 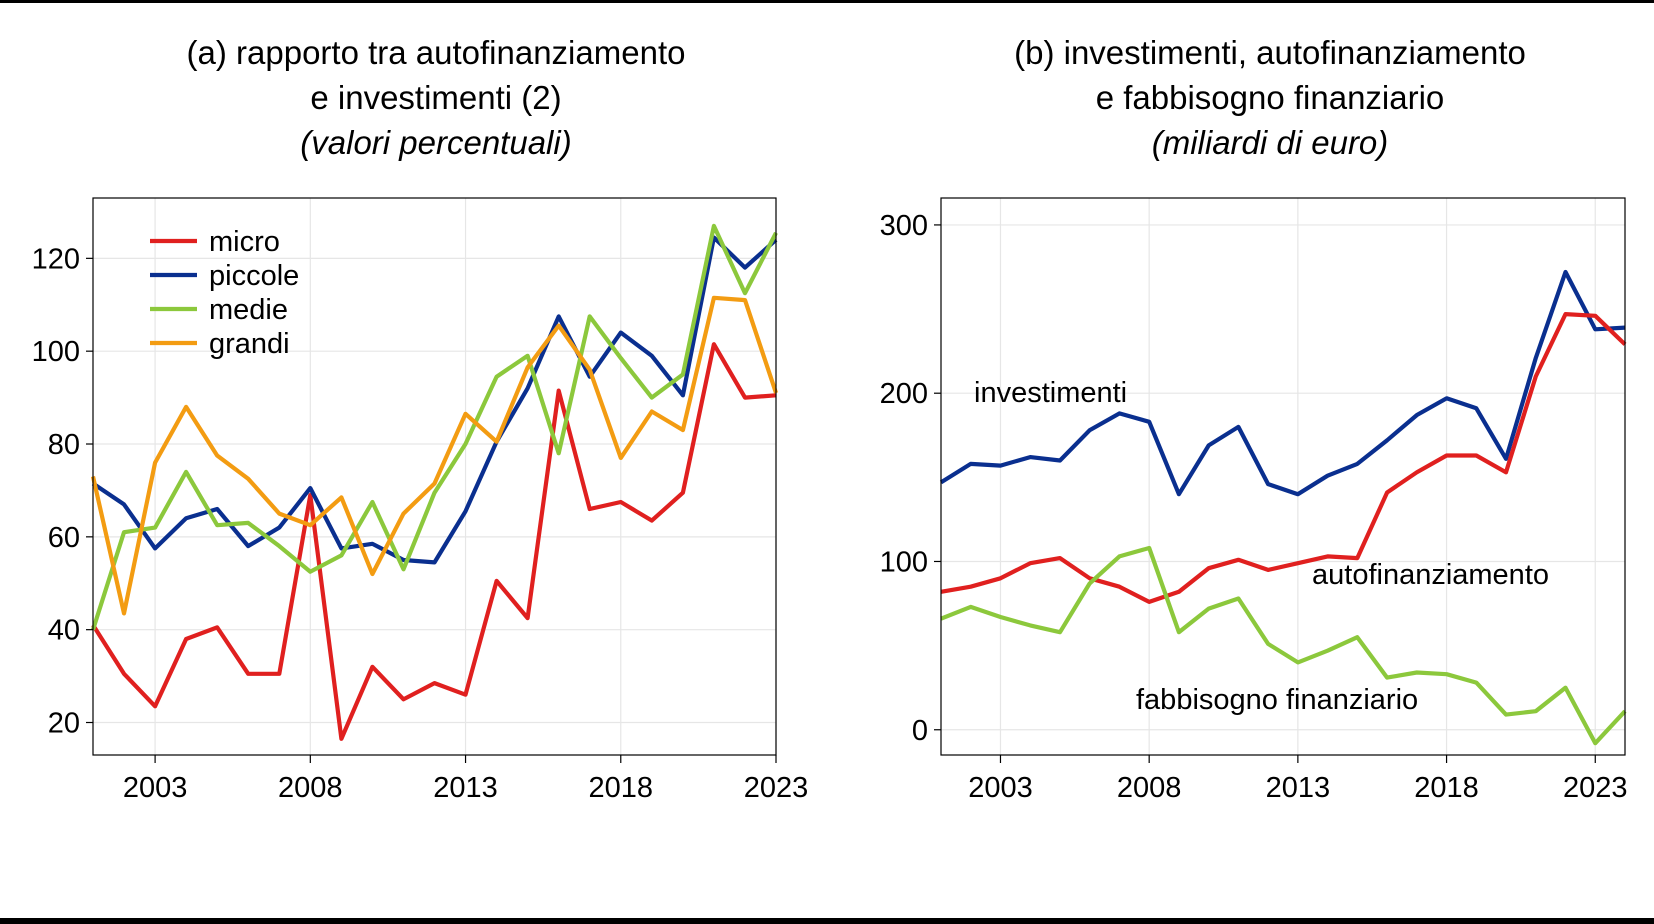 I want to click on panel-b-title-line-2: e fabbisogno finanziario, so click(x=1270, y=97).